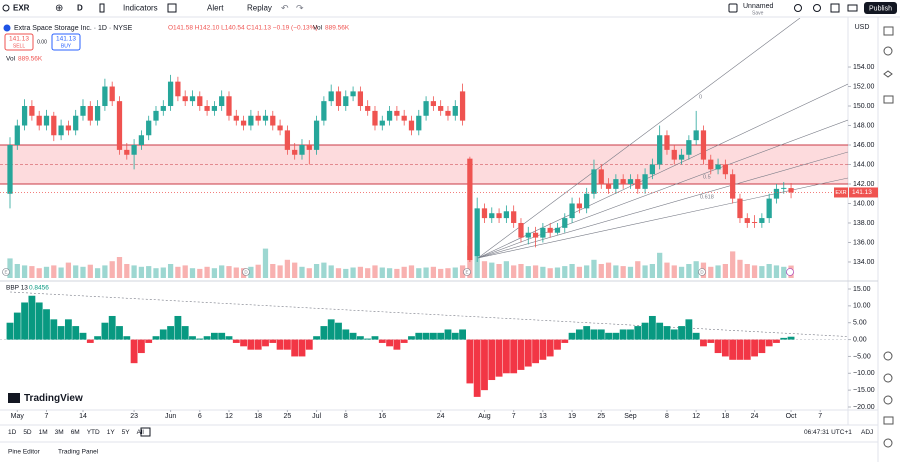  Describe the element at coordinates (43, 432) in the screenshot. I see `range-button: 1M` at that location.